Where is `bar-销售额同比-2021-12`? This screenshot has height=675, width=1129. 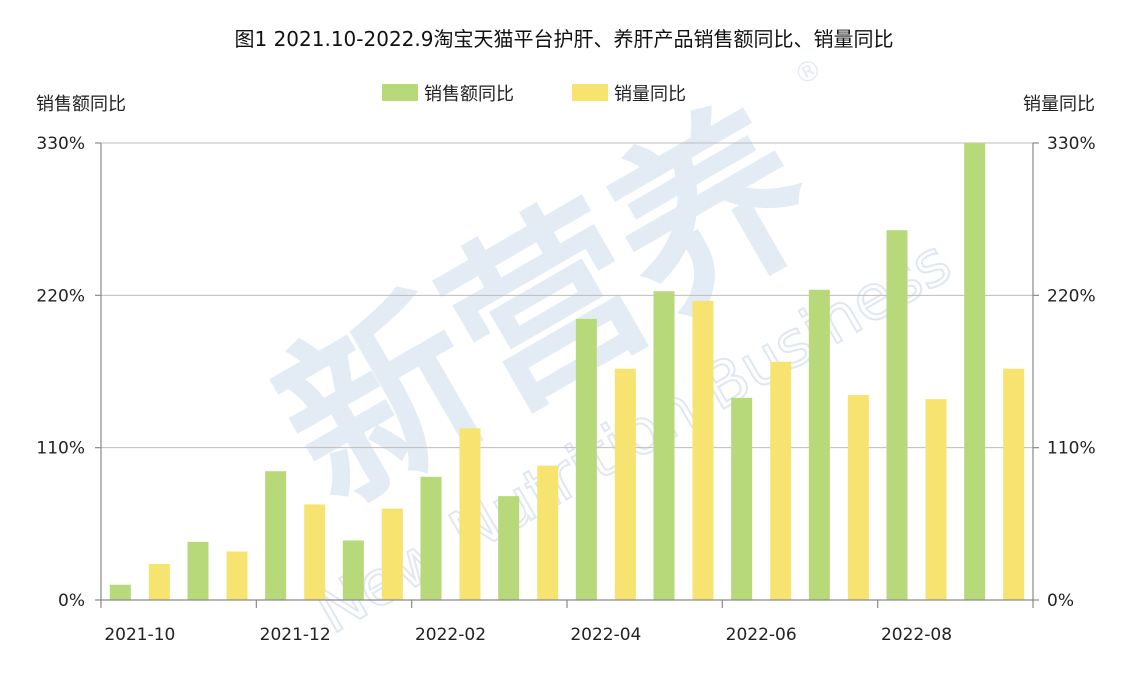
bar-销售额同比-2021-12 is located at coordinates (276, 535).